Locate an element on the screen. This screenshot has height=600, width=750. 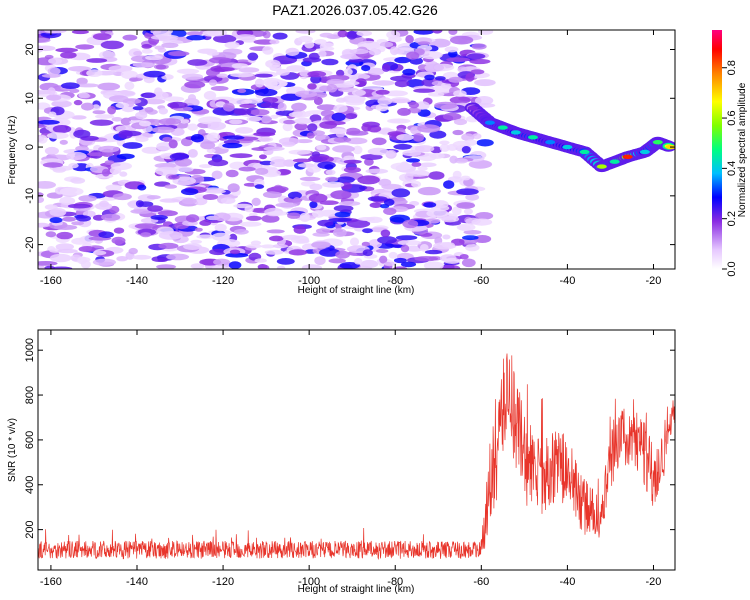
y-tick-label: 20 is located at coordinates (30, 49).